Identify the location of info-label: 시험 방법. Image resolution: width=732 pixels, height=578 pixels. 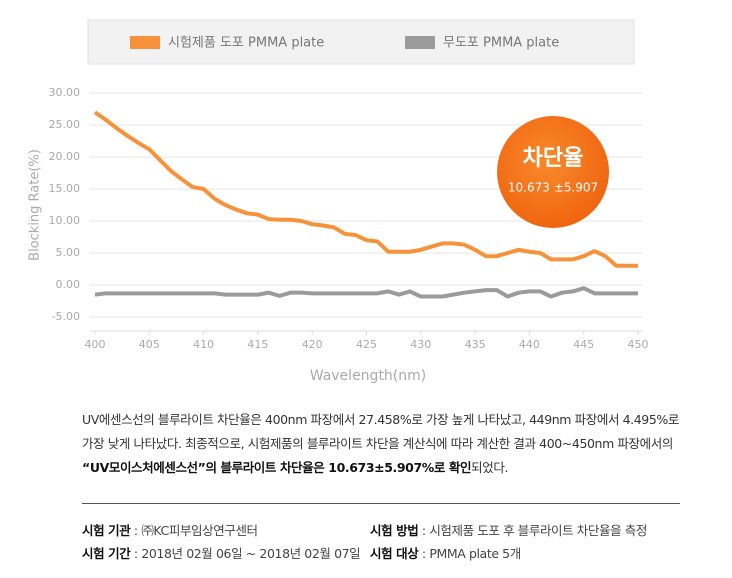
(394, 530).